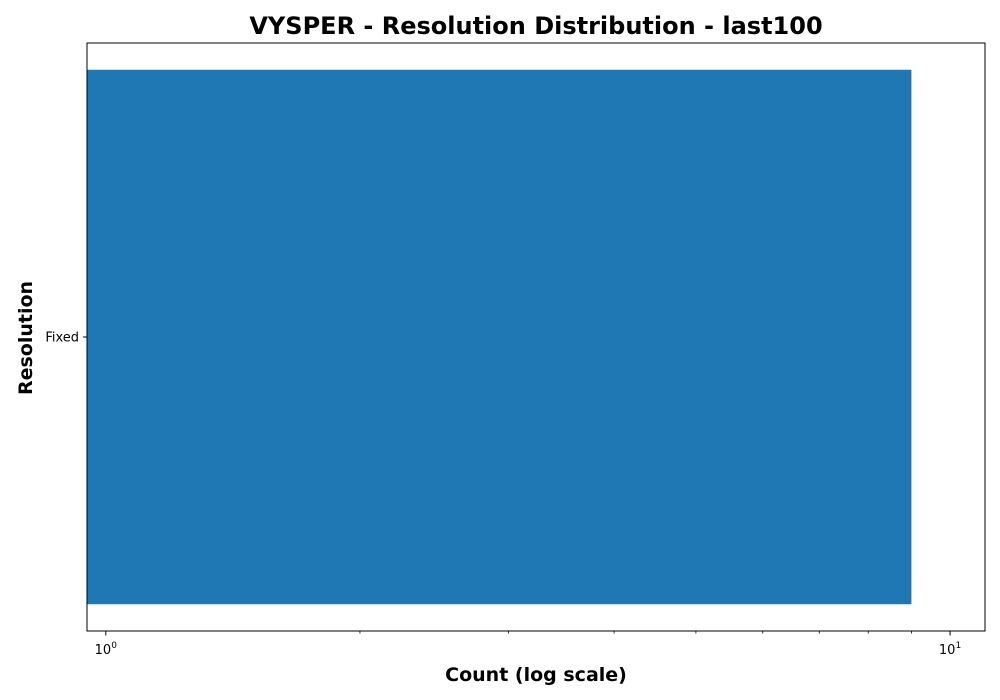 The height and width of the screenshot is (700, 1000). Describe the element at coordinates (26, 338) in the screenshot. I see `y-axis-label: Resolution` at that location.